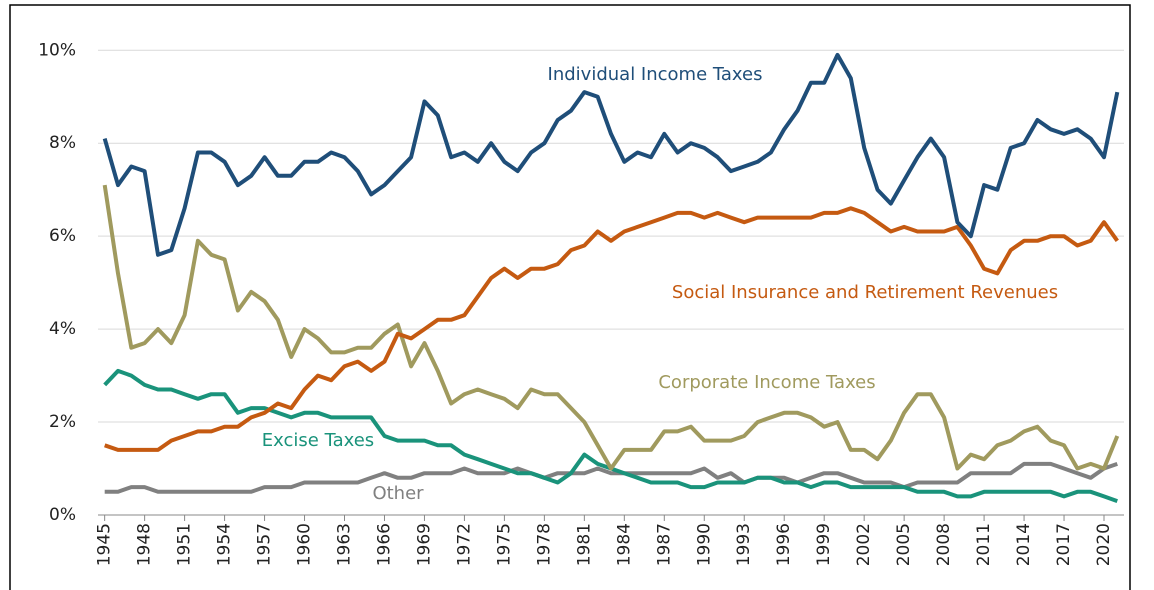 This screenshot has height=590, width=1154. What do you see at coordinates (744, 544) in the screenshot?
I see `x-tick-label: 1993` at bounding box center [744, 544].